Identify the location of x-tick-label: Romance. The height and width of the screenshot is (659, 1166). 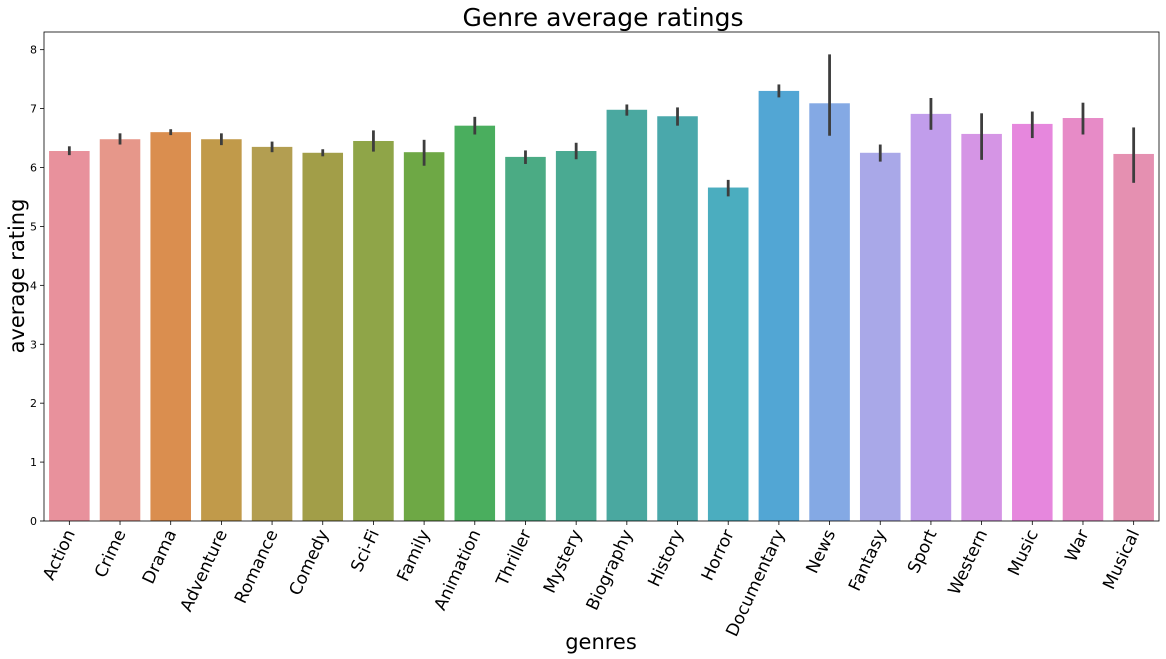
(257, 567).